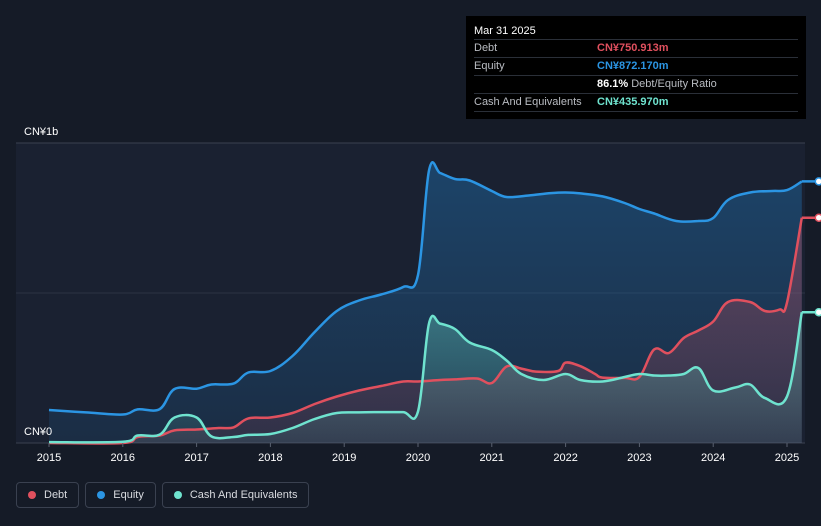 The width and height of the screenshot is (821, 526). What do you see at coordinates (177, 495) in the screenshot?
I see `cash-dot-icon` at bounding box center [177, 495].